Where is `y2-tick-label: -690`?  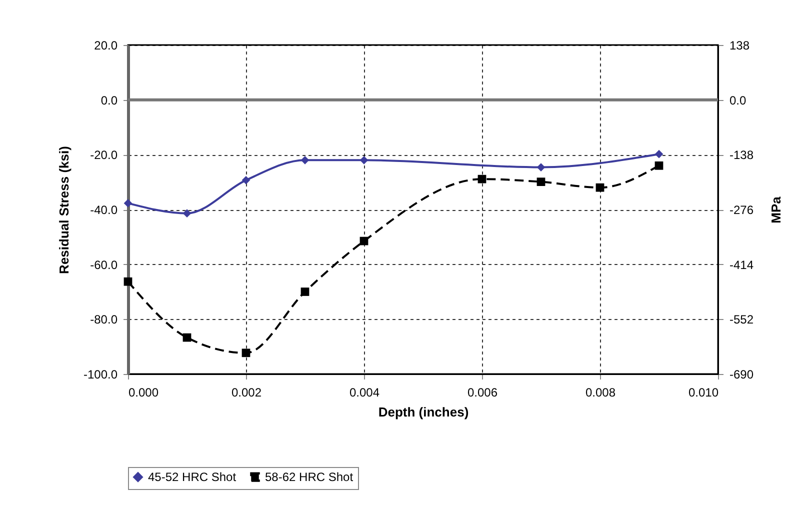
y2-tick-label: -690 is located at coordinates (742, 375).